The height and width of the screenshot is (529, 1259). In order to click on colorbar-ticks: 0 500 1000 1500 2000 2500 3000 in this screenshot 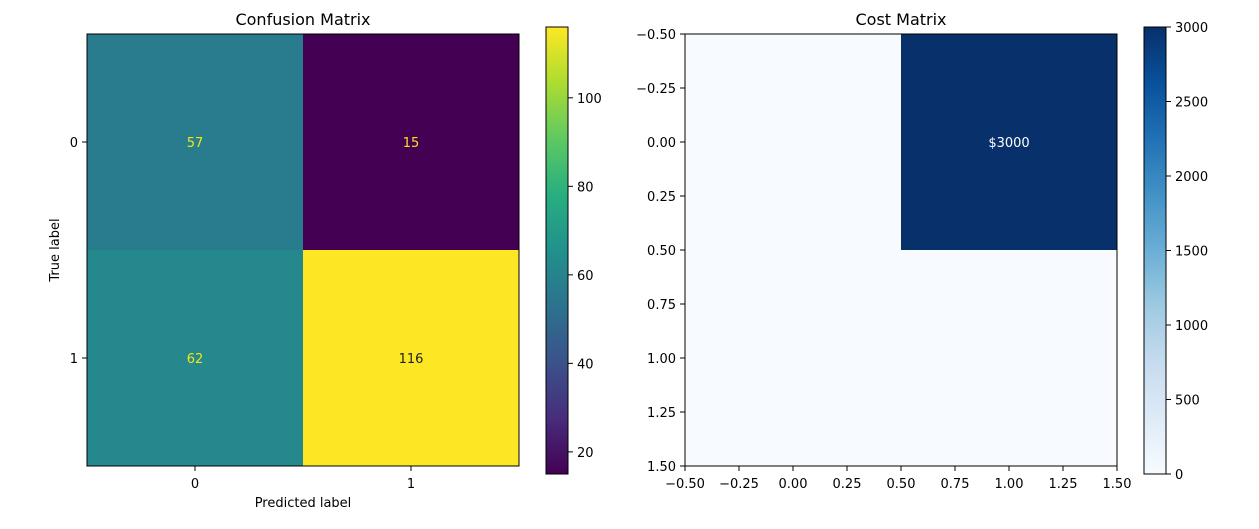, I will do `click(1187, 252)`.